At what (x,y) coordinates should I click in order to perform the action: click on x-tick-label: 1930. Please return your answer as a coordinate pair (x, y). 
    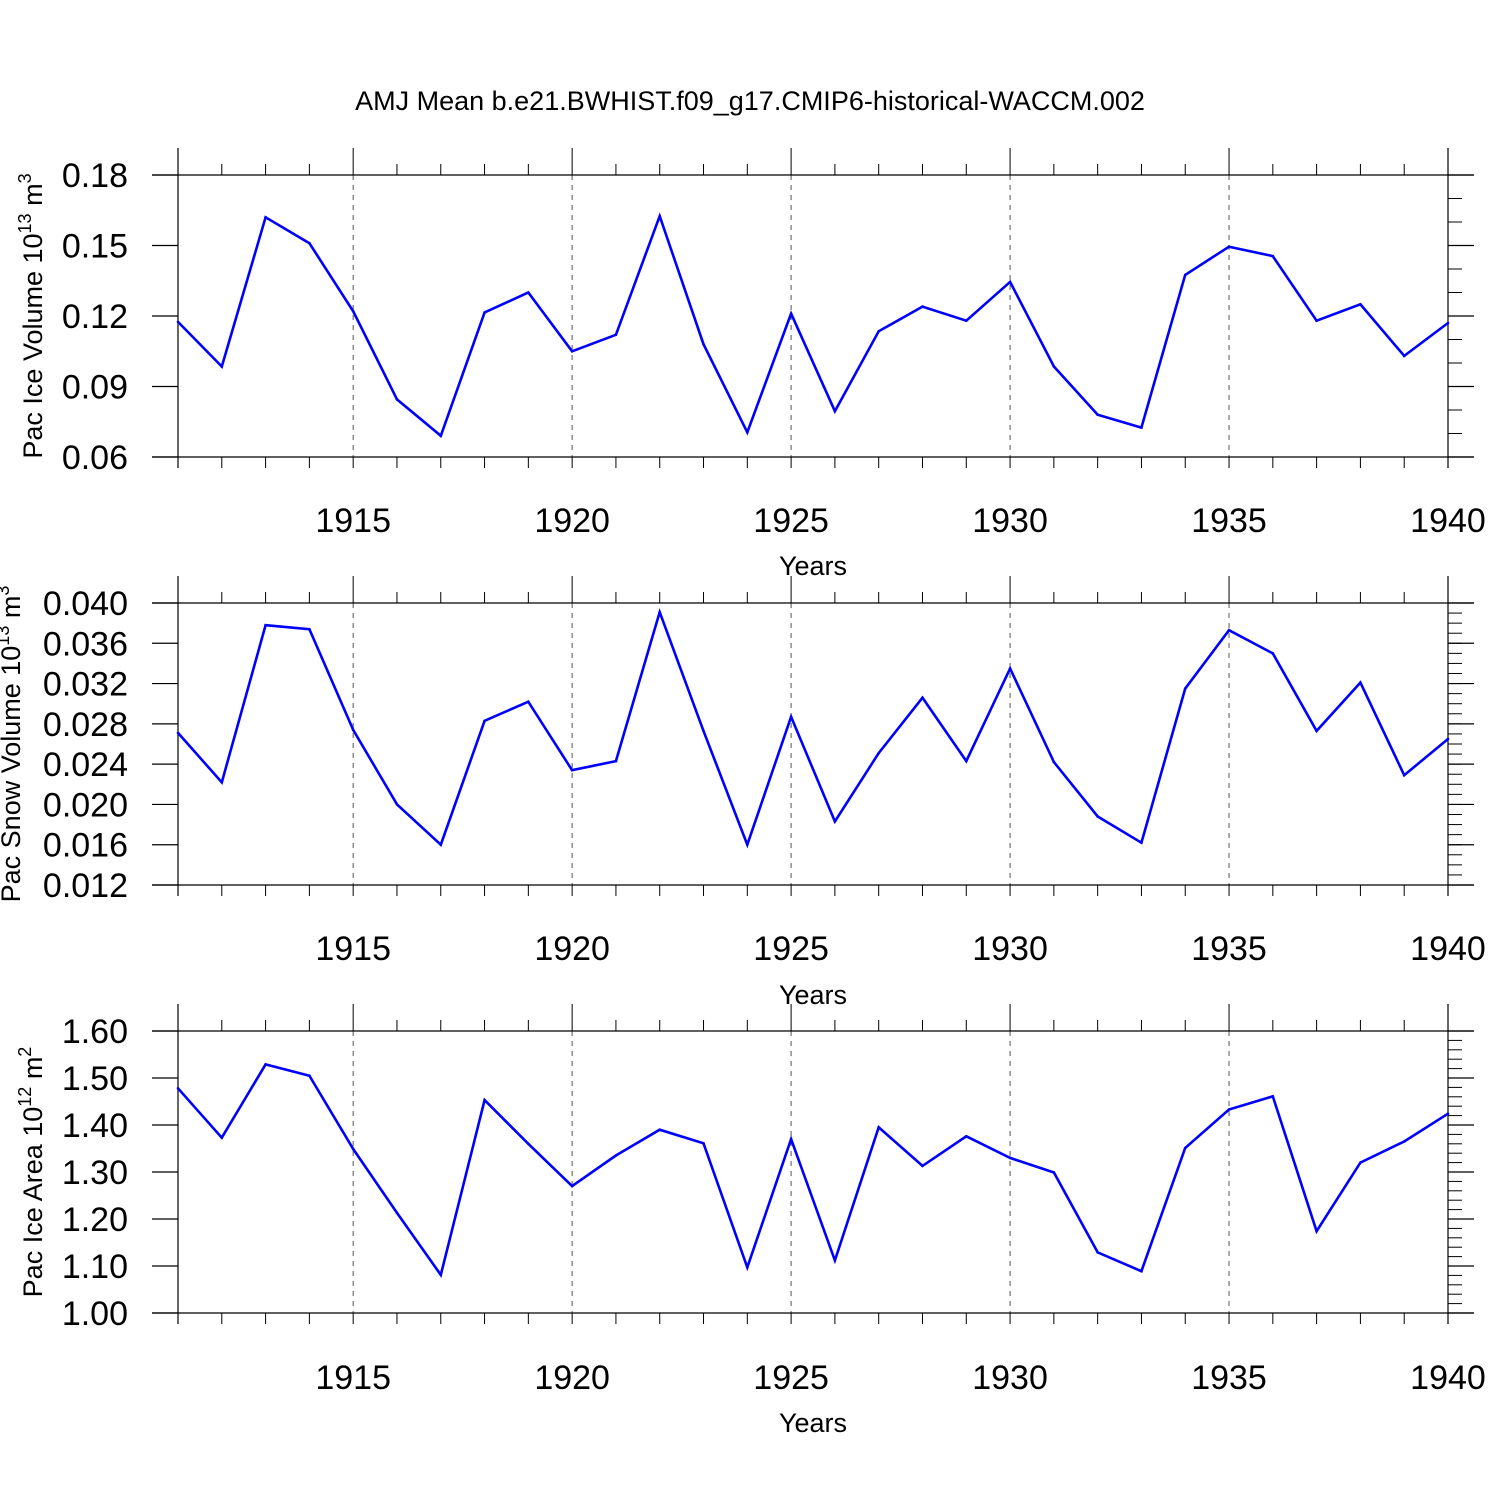
    Looking at the image, I should click on (1010, 1378).